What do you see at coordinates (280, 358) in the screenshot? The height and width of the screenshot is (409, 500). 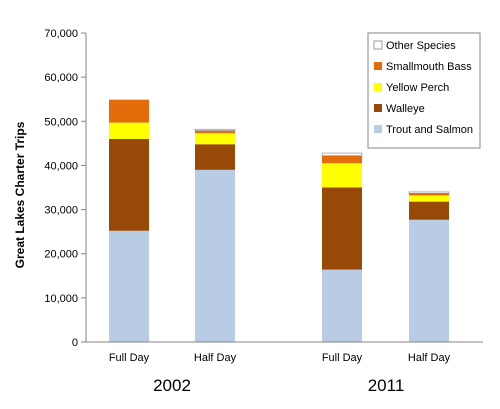 I see `category-labels-layer: Full Day Half Day Full Day Half Day` at bounding box center [280, 358].